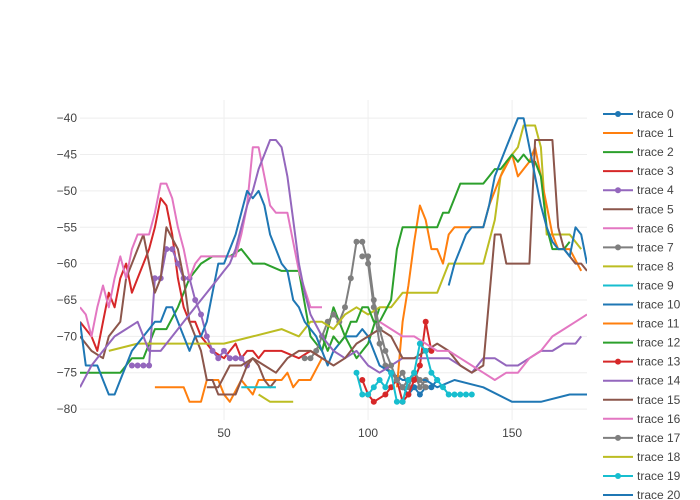 Image resolution: width=700 pixels, height=500 pixels. Describe the element at coordinates (67, 373) in the screenshot. I see `y-tick-label: −75` at that location.